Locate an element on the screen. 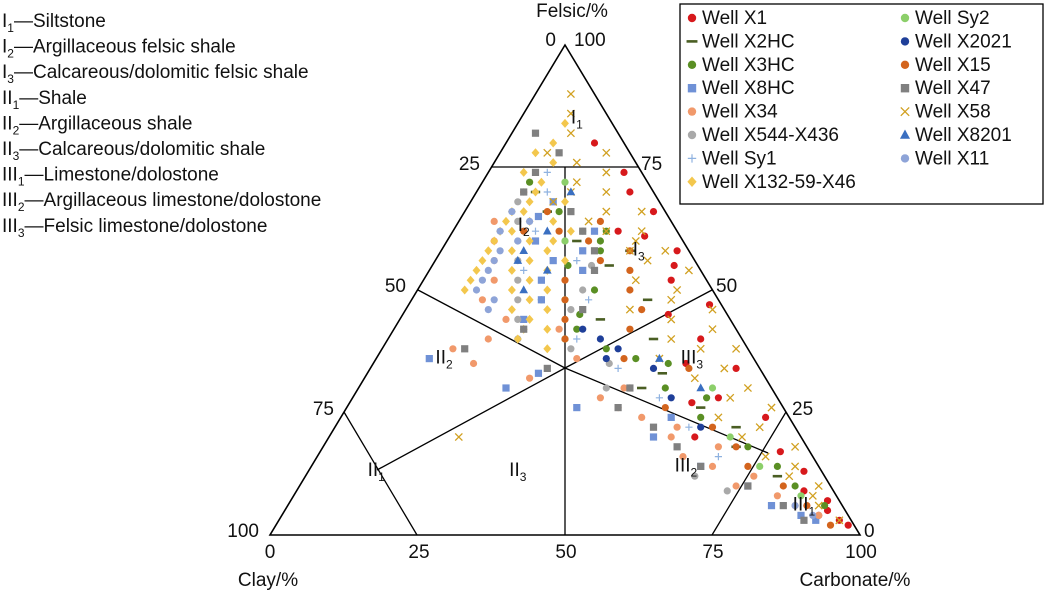  legend-box is located at coordinates (861, 104).